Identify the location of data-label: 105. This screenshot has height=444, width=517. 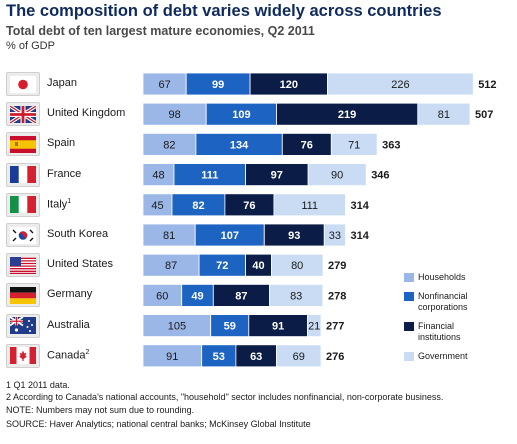
(177, 327).